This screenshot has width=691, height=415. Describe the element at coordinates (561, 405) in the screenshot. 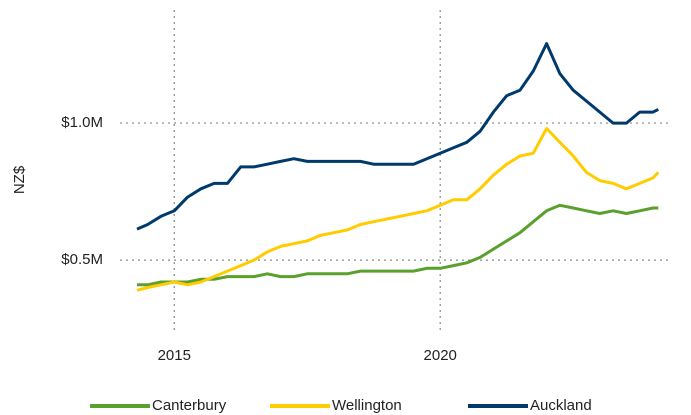

I see `legend-label: Auckland` at that location.